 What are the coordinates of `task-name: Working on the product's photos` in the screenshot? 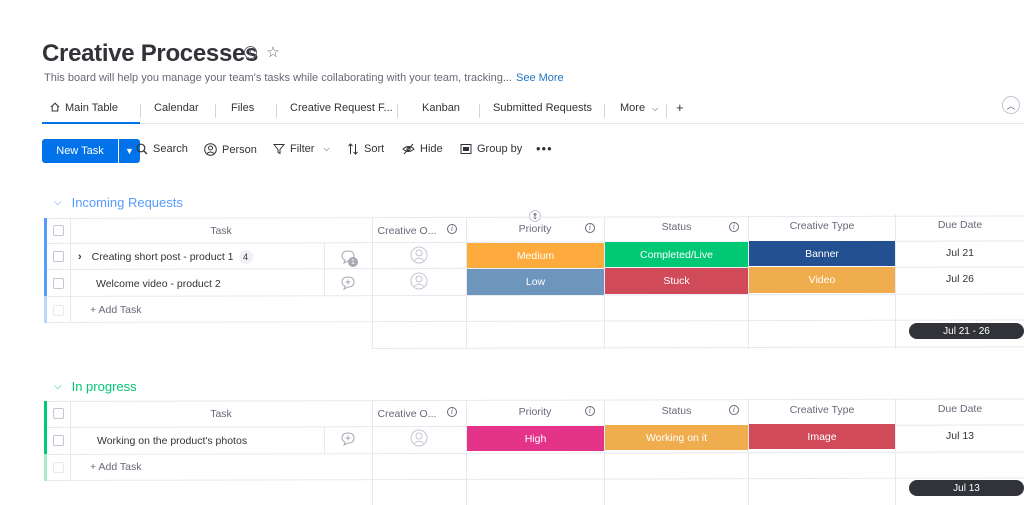 It's located at (172, 441).